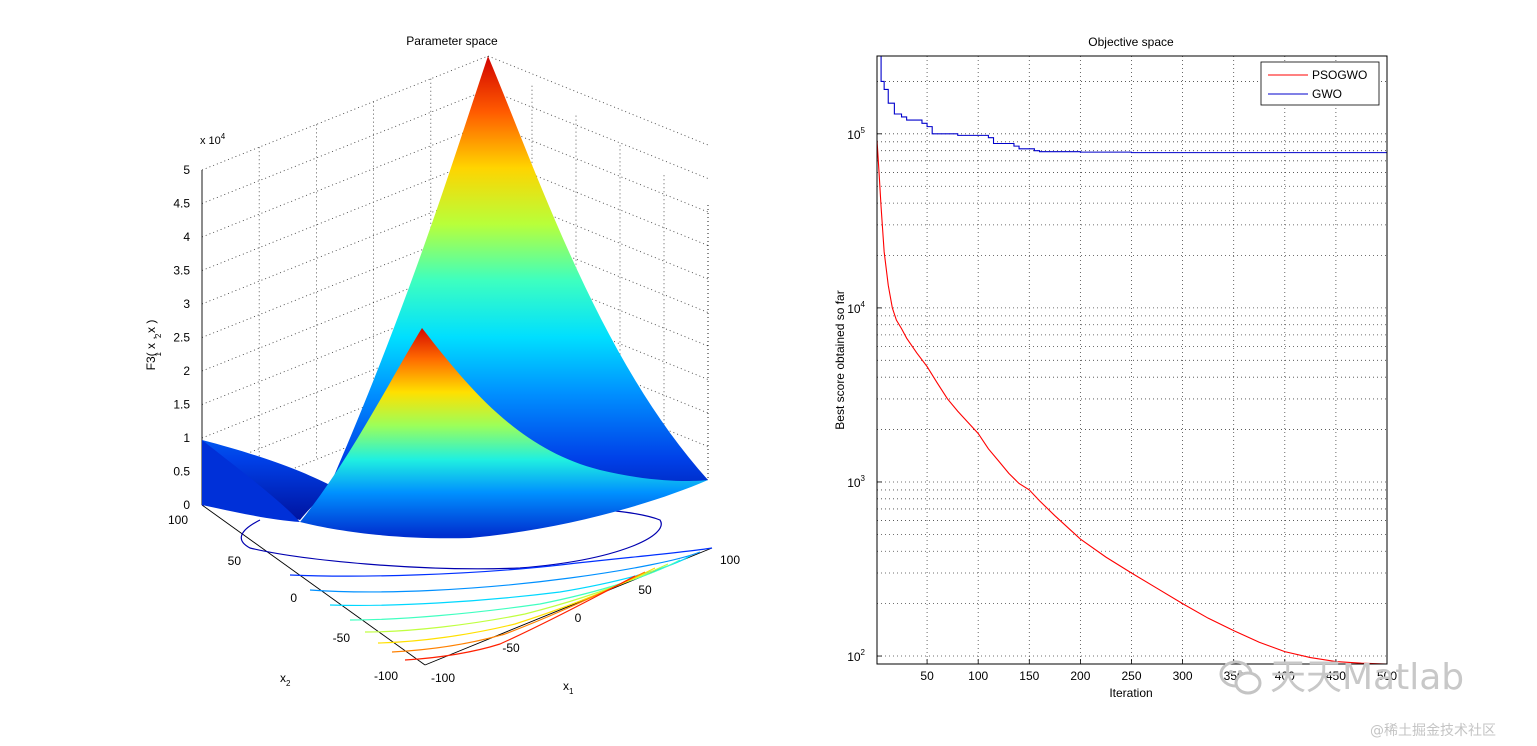  What do you see at coordinates (578, 618) in the screenshot?
I see `x-tick-label: 0` at bounding box center [578, 618].